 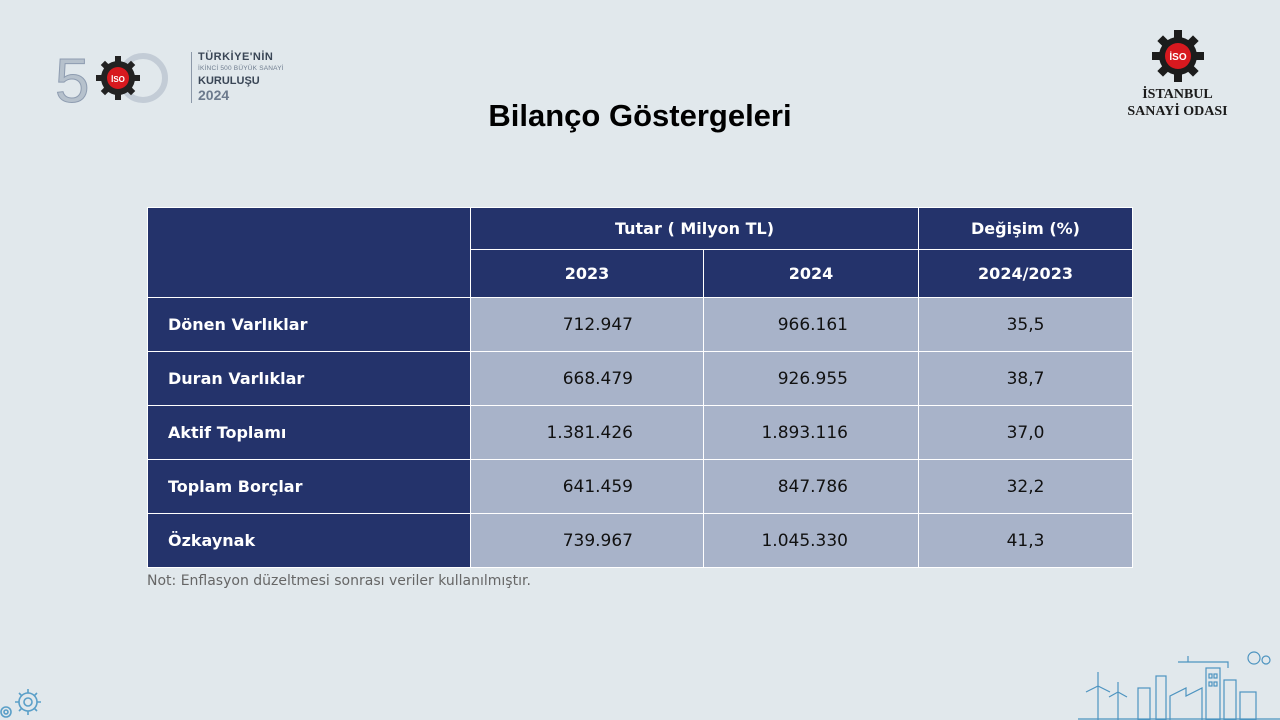 I want to click on header-year-2023: 2023, so click(x=587, y=273).